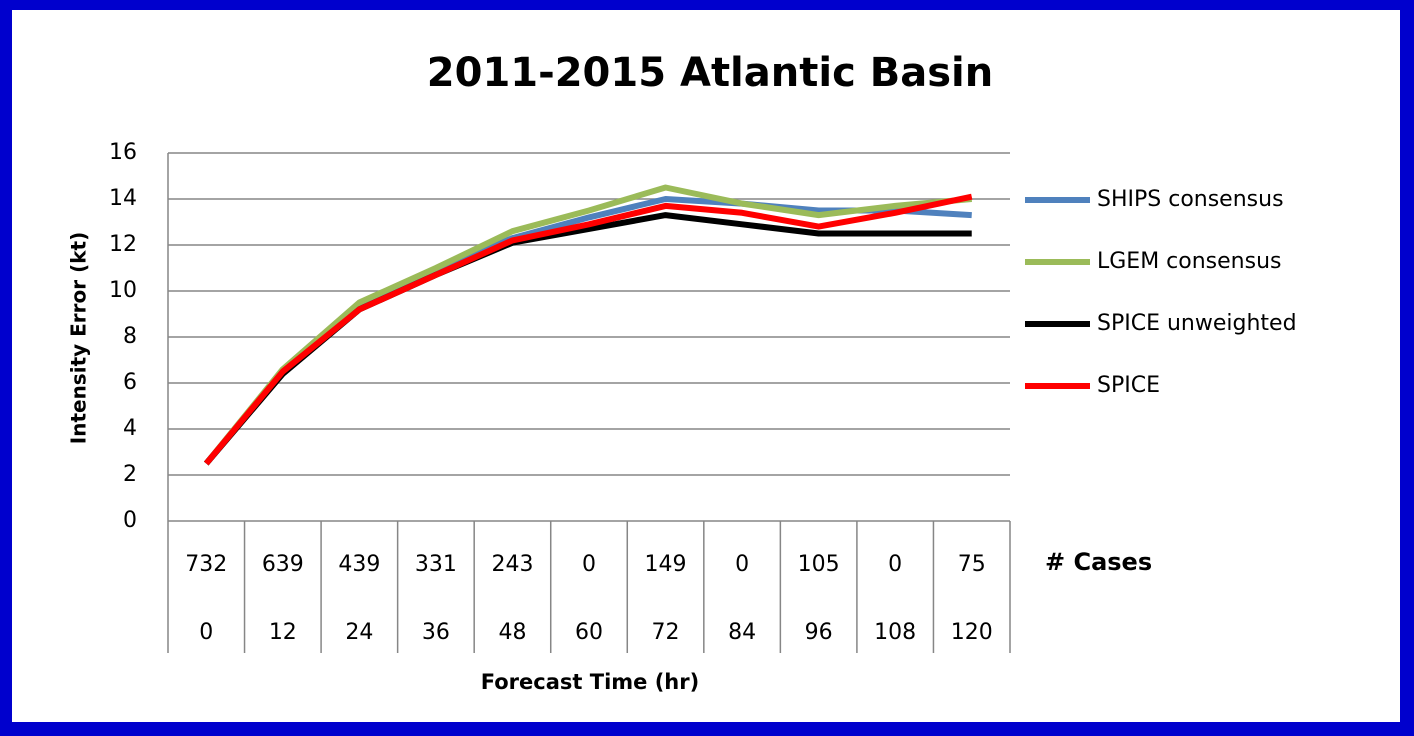  Describe the element at coordinates (123, 152) in the screenshot. I see `y-tick-label: 16` at that location.